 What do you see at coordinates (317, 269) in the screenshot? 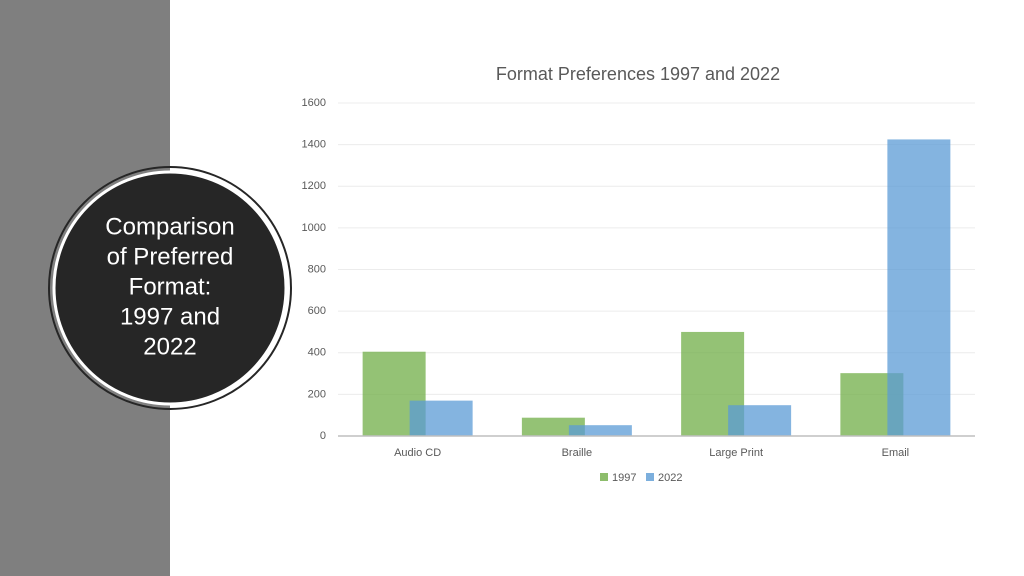
I see `y-tick-label: 800` at bounding box center [317, 269].